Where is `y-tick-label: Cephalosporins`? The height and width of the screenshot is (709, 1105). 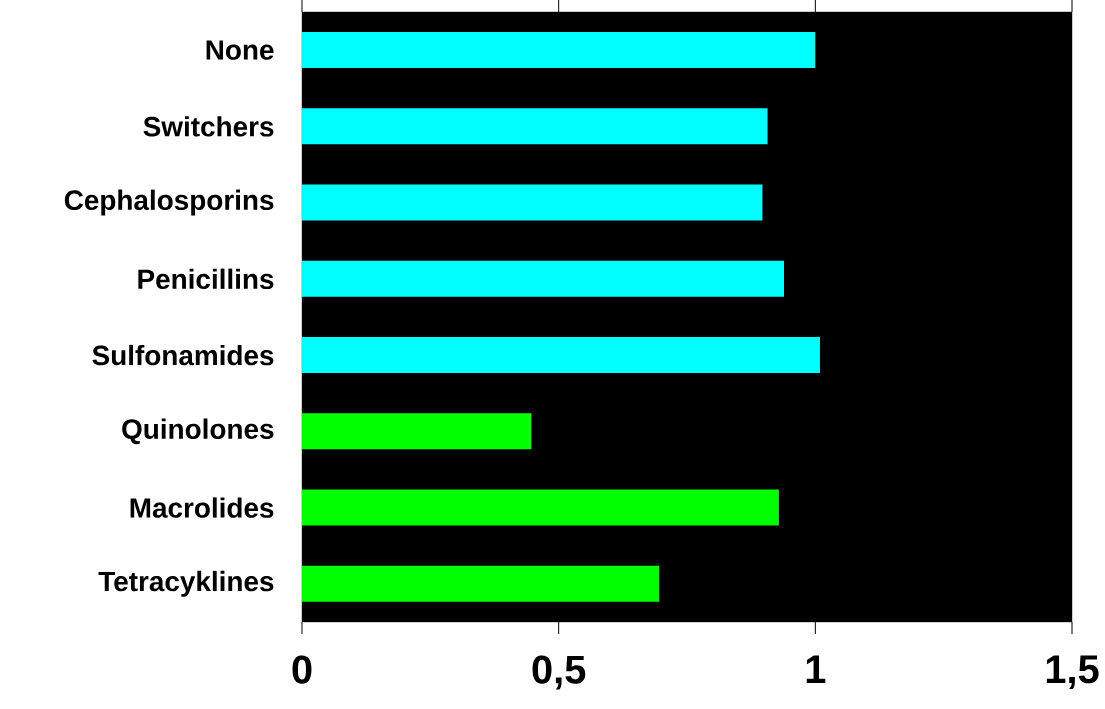 y-tick-label: Cephalosporins is located at coordinates (169, 202).